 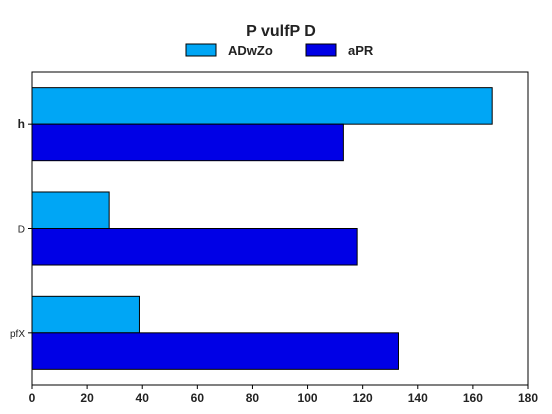 What do you see at coordinates (361, 50) in the screenshot?
I see `legend-label-aPR: aPR` at bounding box center [361, 50].